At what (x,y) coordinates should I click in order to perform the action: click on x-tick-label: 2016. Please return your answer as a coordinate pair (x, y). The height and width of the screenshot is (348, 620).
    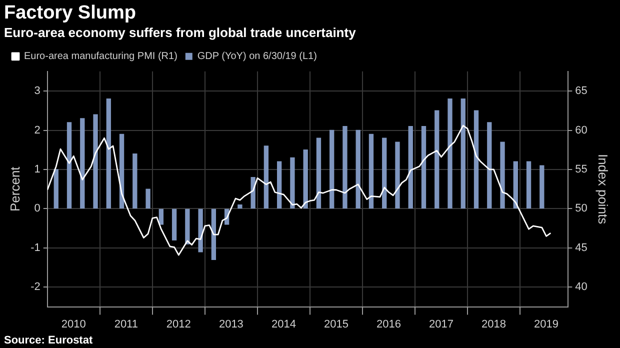
    Looking at the image, I should click on (388, 324).